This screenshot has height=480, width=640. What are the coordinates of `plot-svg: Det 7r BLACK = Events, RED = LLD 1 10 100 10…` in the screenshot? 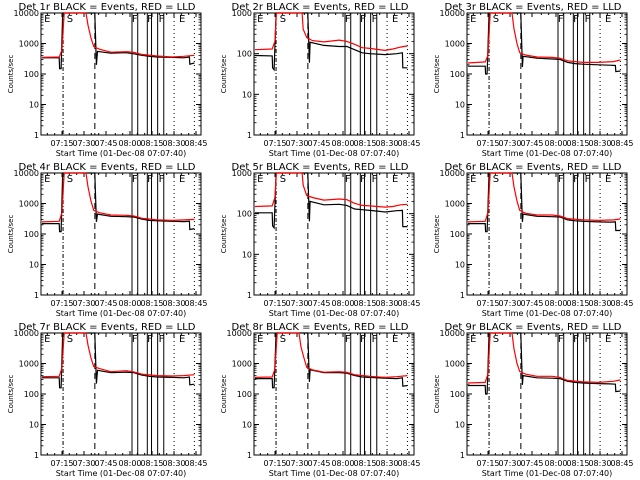 It's located at (107, 400).